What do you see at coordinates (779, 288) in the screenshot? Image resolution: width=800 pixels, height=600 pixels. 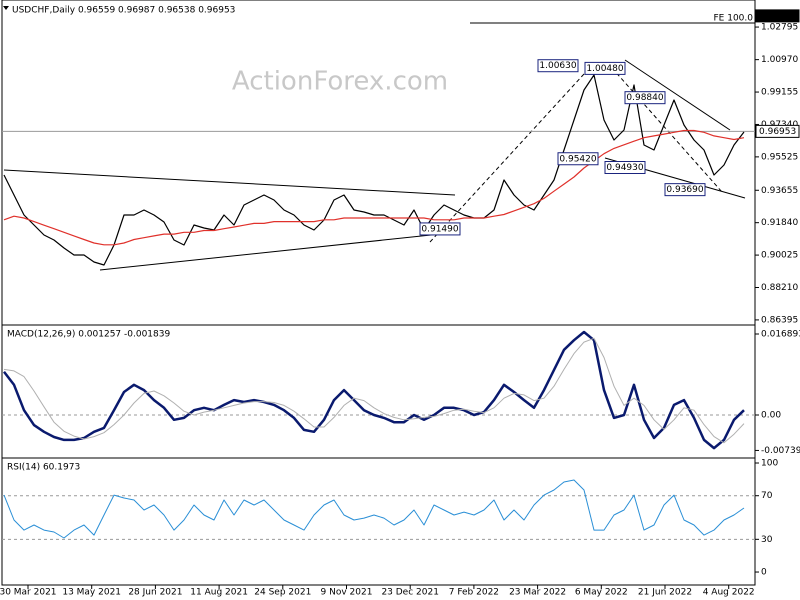 I see `y-tick-label: 0.88210` at bounding box center [779, 288].